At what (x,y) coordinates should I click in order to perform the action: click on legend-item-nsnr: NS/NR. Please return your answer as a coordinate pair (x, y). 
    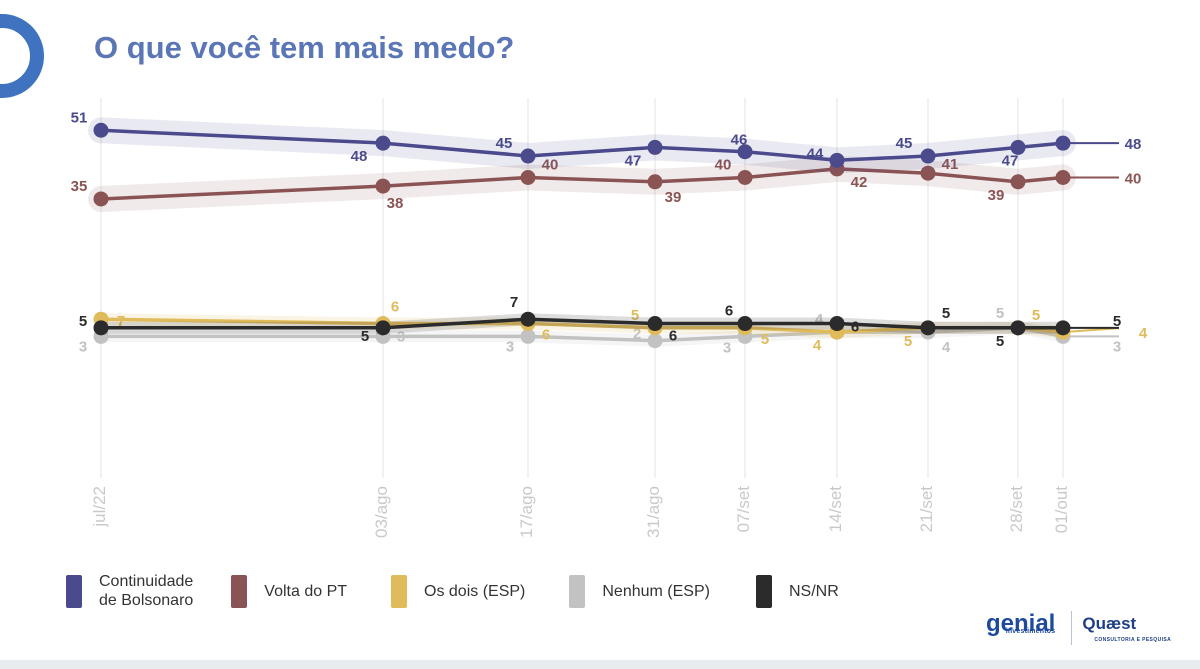
    Looking at the image, I should click on (797, 591).